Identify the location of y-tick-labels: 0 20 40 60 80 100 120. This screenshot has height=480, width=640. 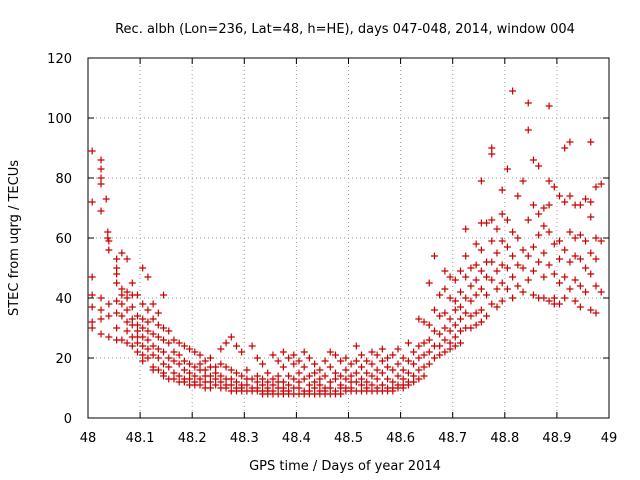
(59, 239).